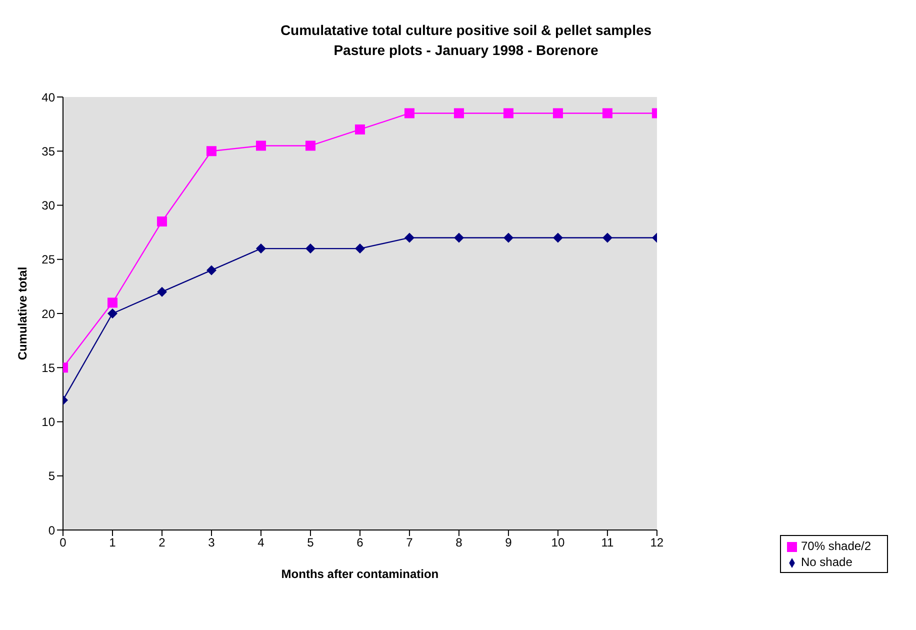  Describe the element at coordinates (466, 50) in the screenshot. I see `chart-subtitle: Pasture plots - January 1998 - Borenore` at that location.